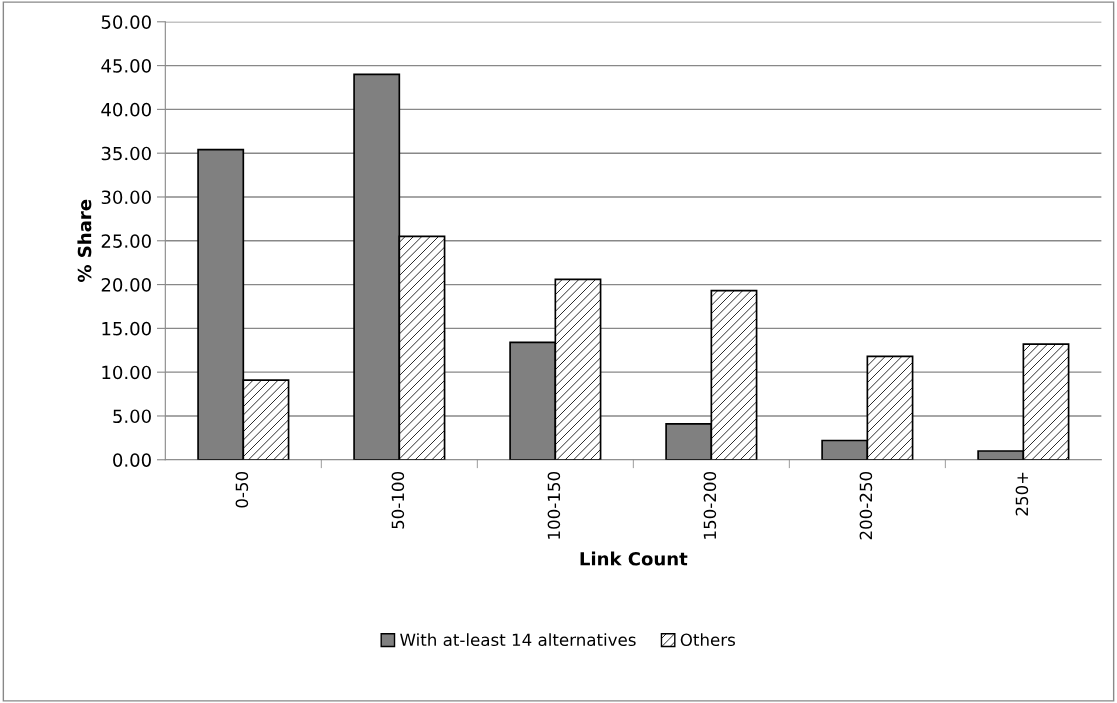 This screenshot has width=1117, height=703. Describe the element at coordinates (554, 505) in the screenshot. I see `x-tick-label: 100-150` at that location.